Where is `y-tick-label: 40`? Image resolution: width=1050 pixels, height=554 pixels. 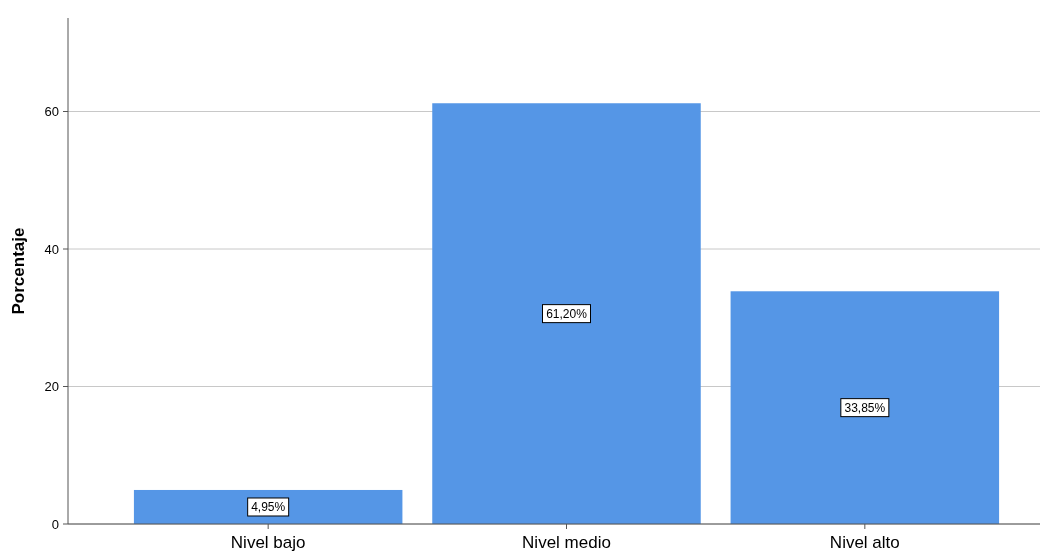
y-tick-label: 40 is located at coordinates (51, 249).